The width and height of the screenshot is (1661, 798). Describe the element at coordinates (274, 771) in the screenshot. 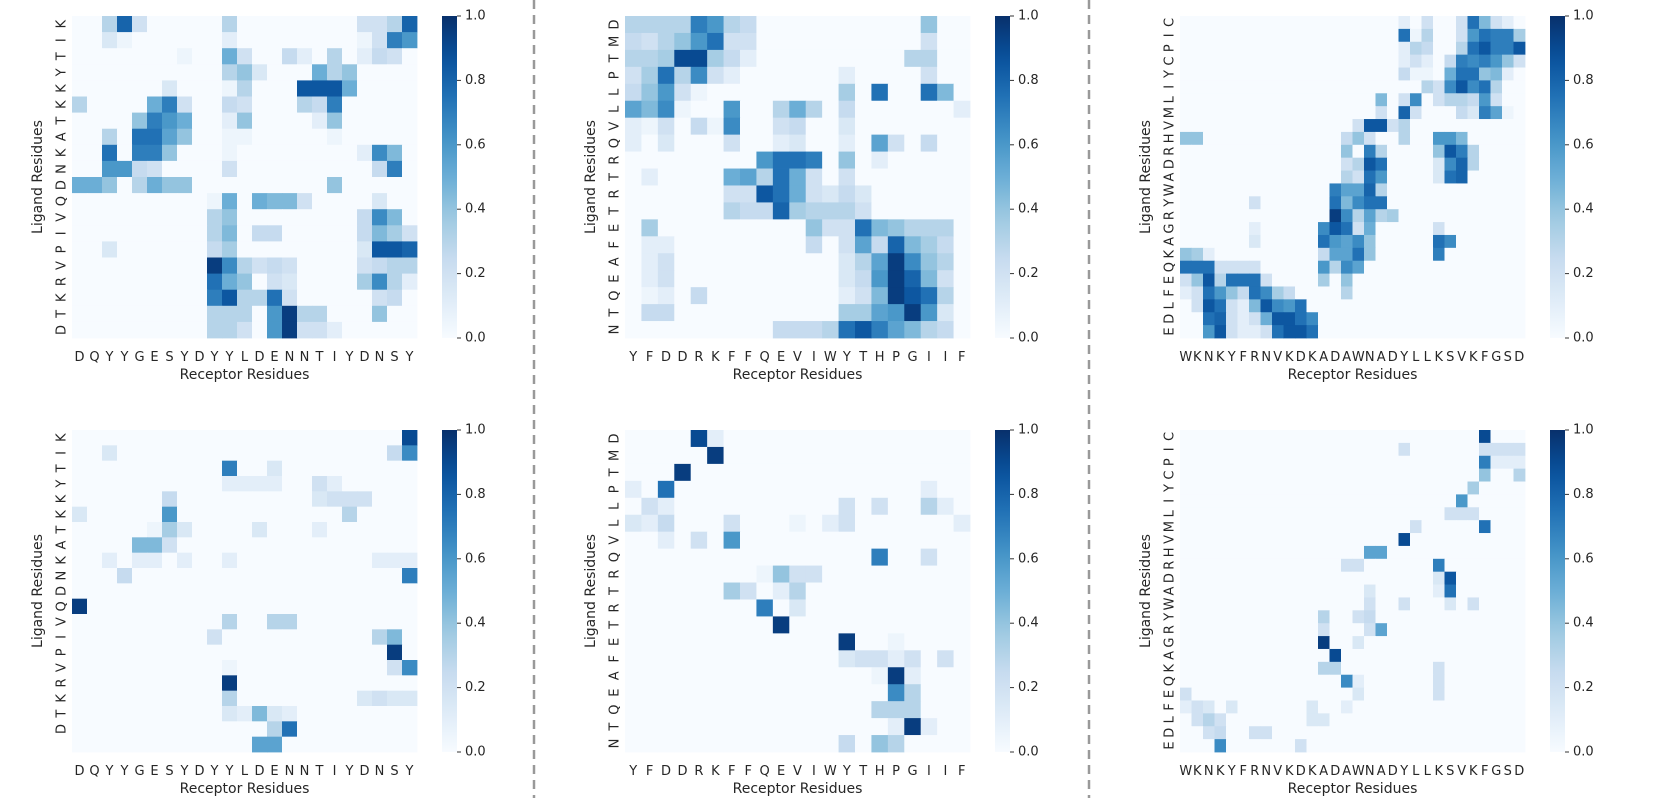

I see `x-tick-label: E` at that location.